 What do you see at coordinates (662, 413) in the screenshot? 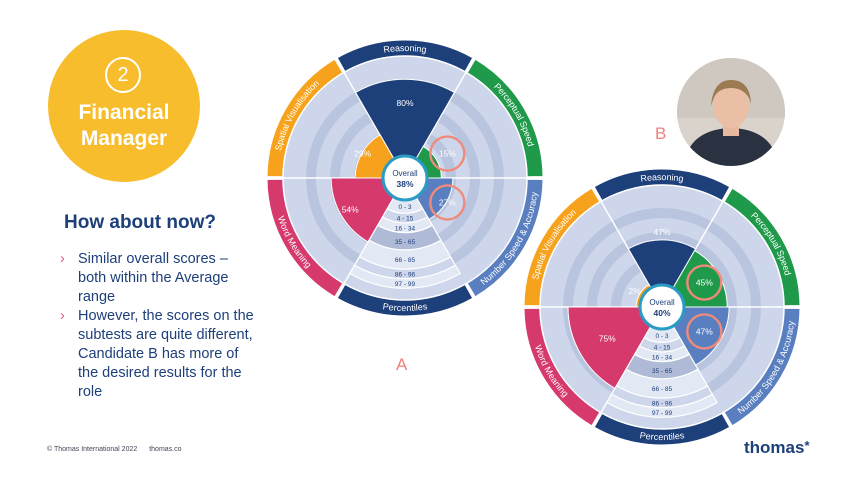
I see `wheel-b-percentile-label: 97 - 99` at bounding box center [662, 413].